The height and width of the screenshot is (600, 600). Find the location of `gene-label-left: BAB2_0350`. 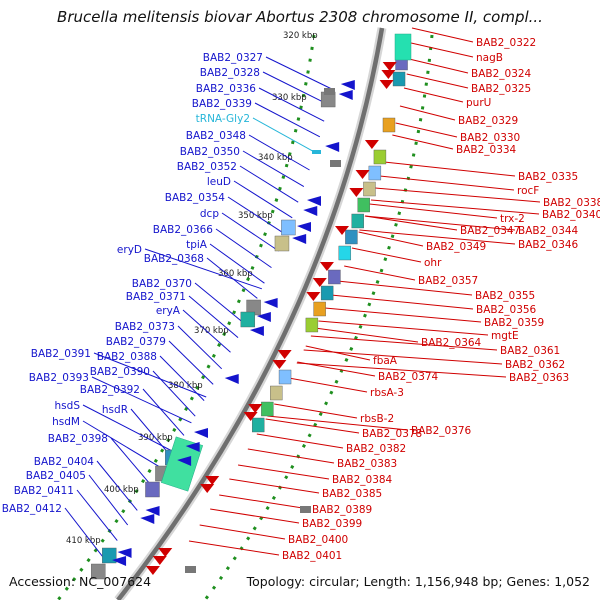

gene-label-left: BAB2_0350 is located at coordinates (210, 152).